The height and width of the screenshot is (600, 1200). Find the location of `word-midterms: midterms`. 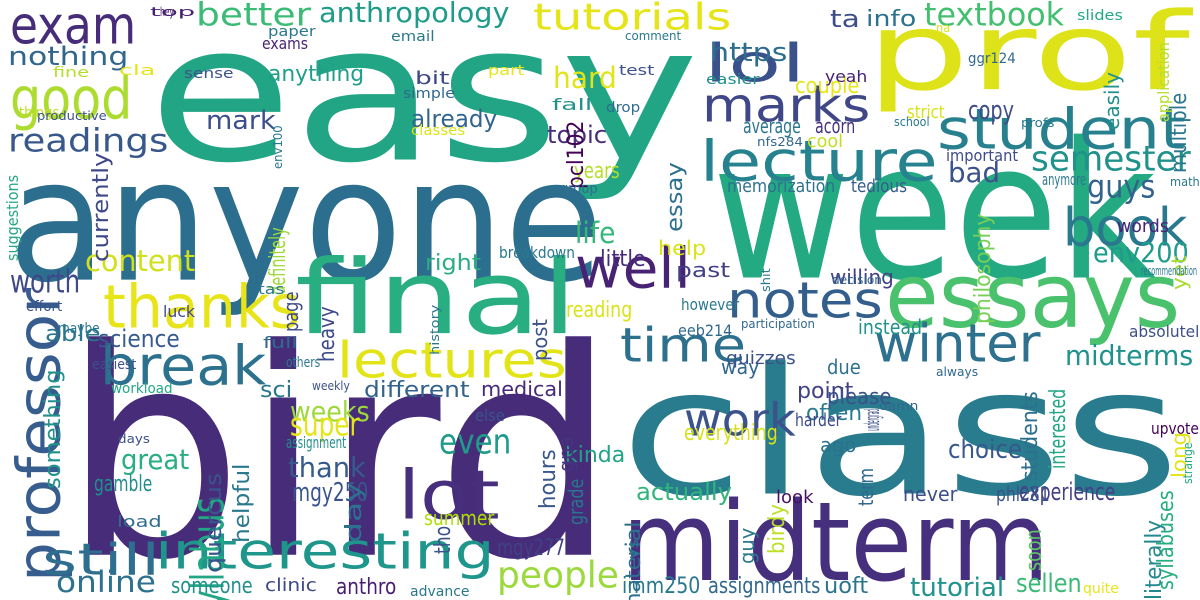

word-midterms: midterms is located at coordinates (1129, 356).